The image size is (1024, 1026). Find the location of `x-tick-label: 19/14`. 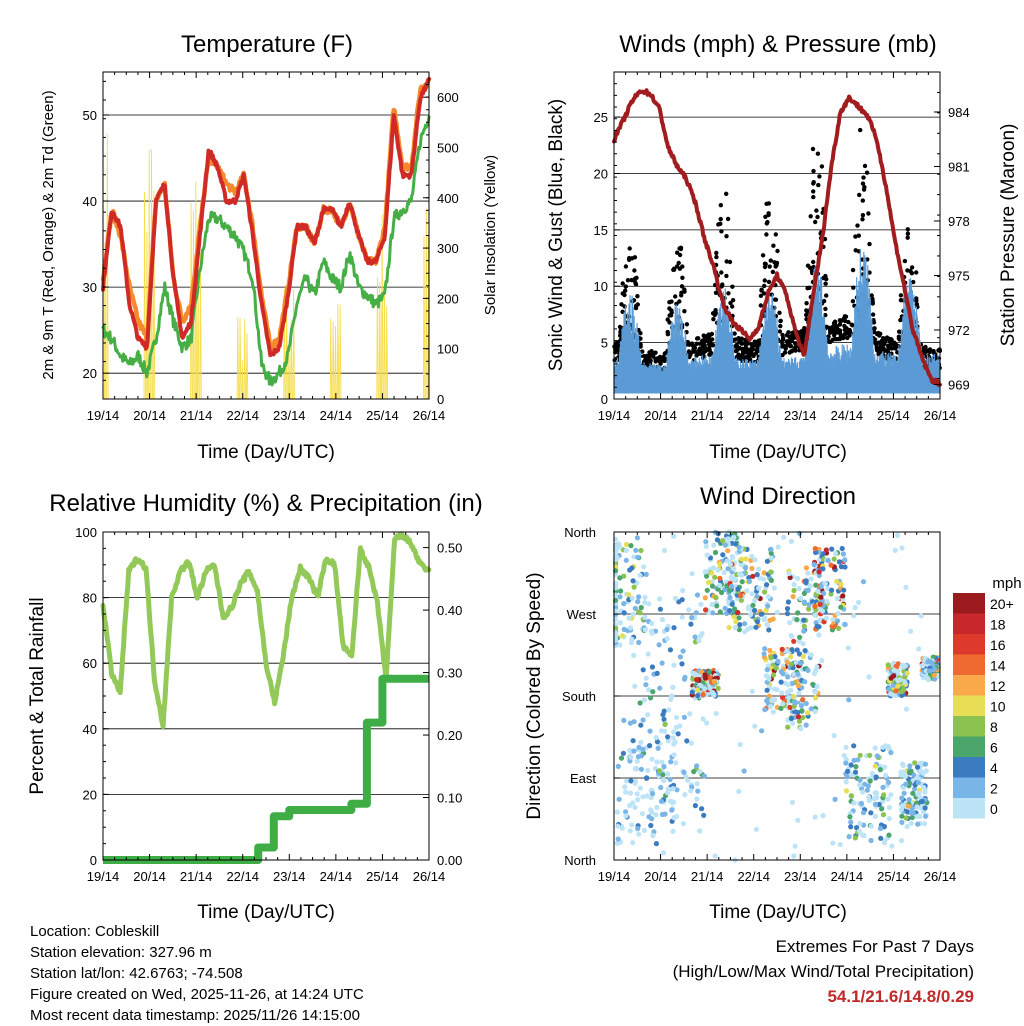

x-tick-label: 19/14 is located at coordinates (614, 415).